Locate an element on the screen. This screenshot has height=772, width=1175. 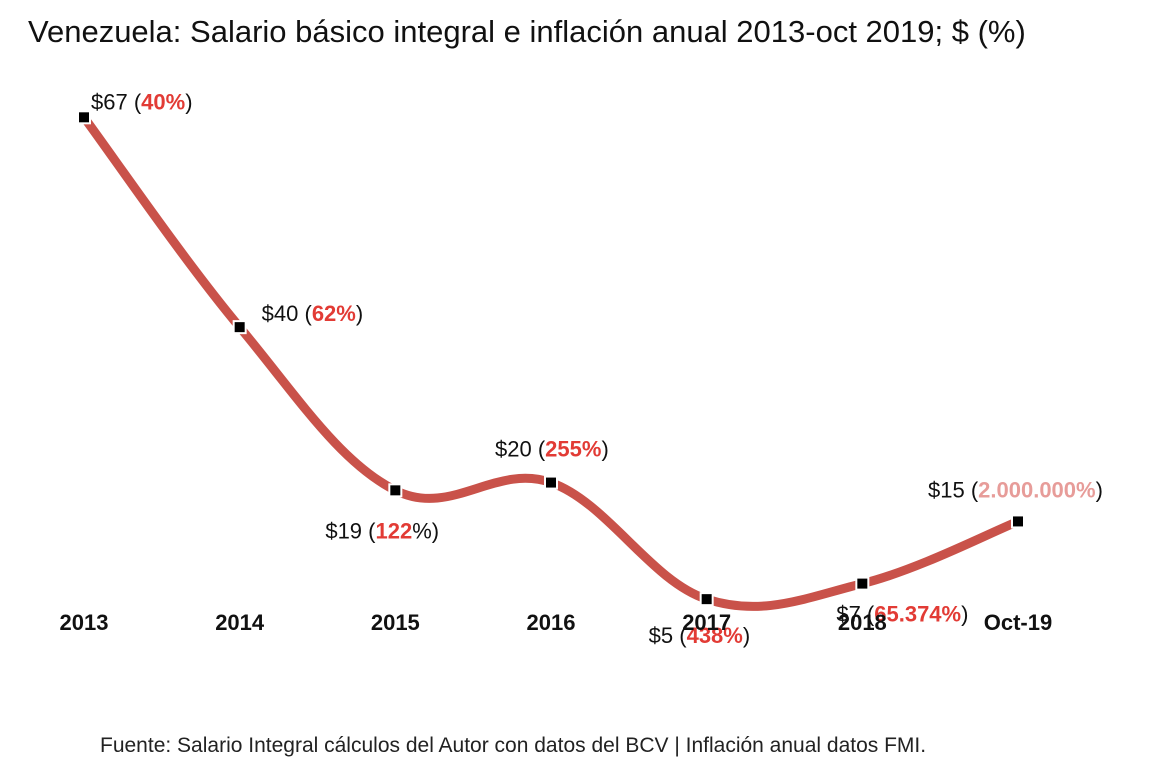
inflation-value: 122 is located at coordinates (393, 530).